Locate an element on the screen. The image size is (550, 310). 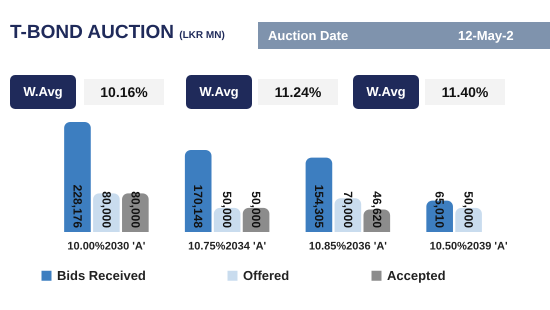
chart-title: T-BOND AUCTION is located at coordinates (92, 32).